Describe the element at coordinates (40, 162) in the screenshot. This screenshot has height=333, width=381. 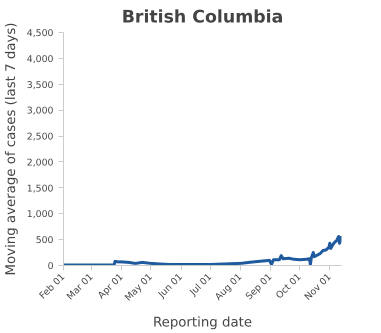
I see `y-tick-label: 2,000` at that location.